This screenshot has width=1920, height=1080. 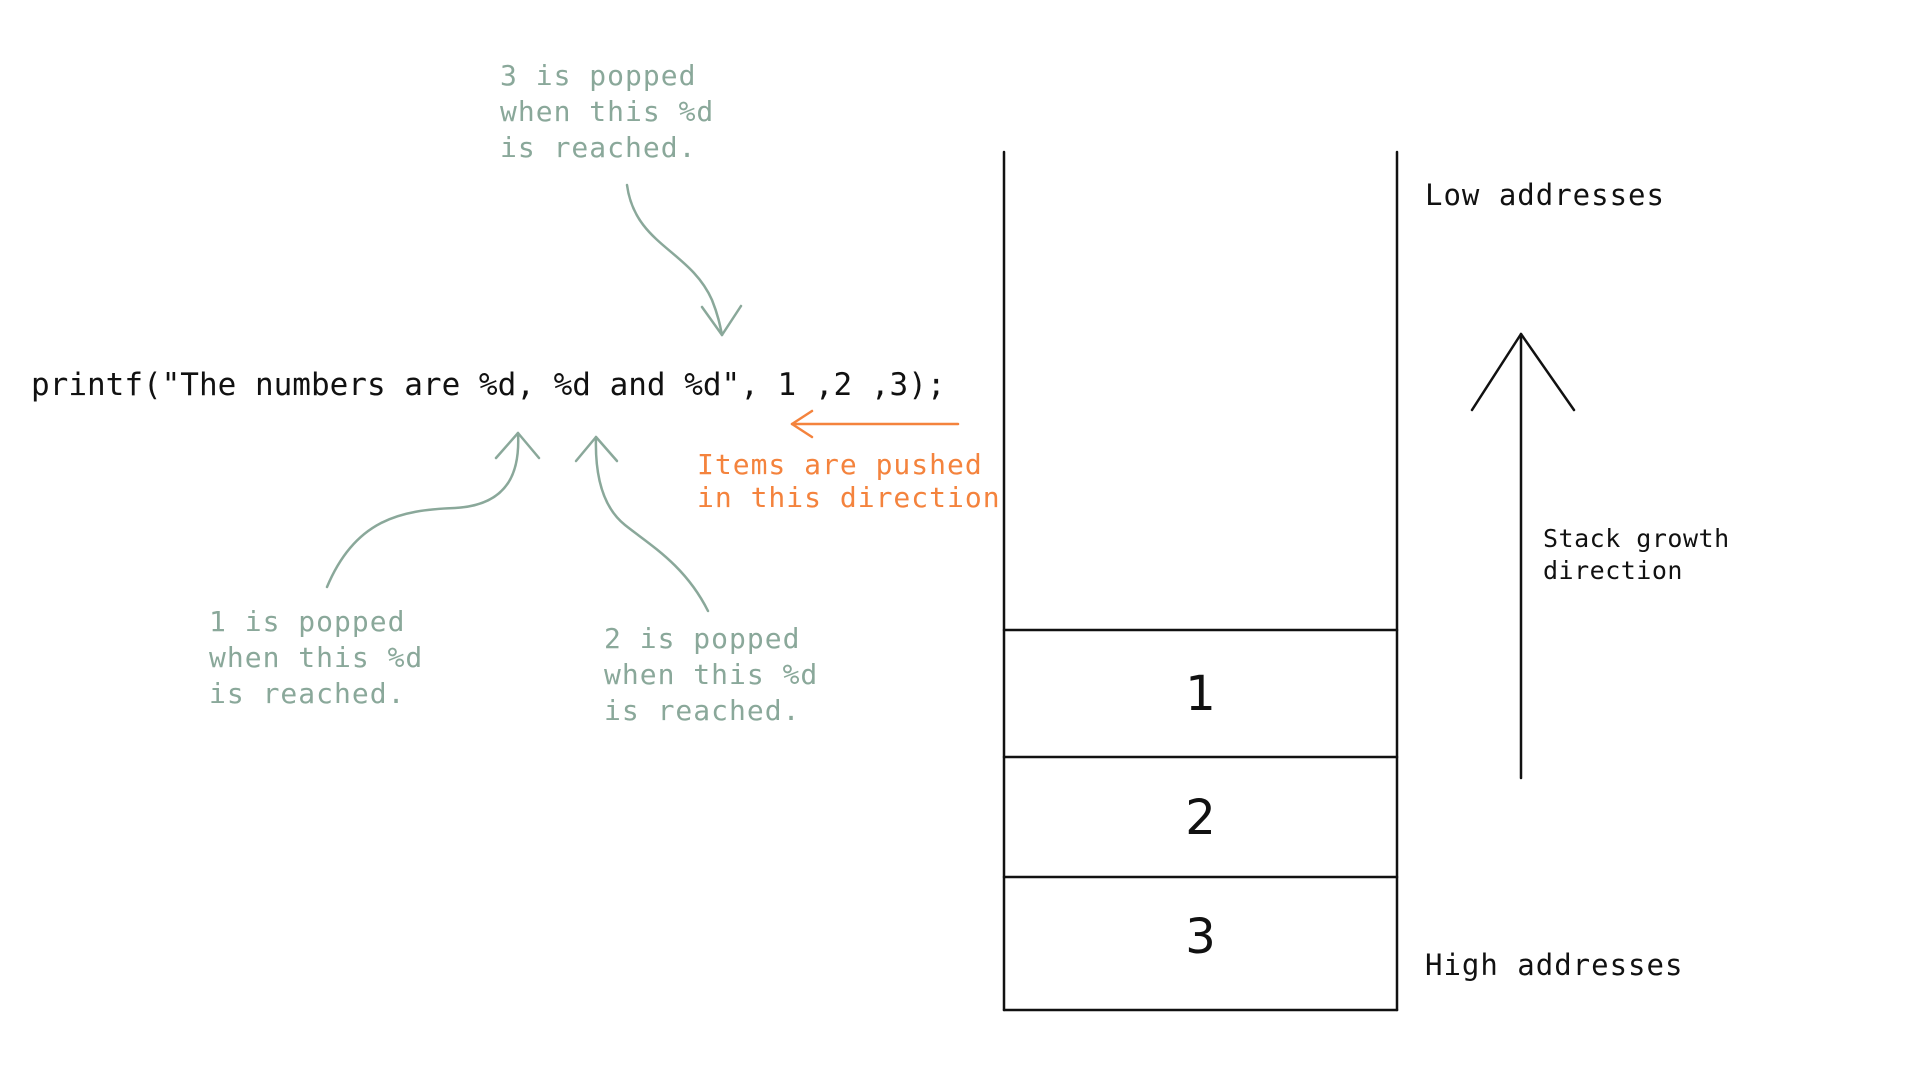 I want to click on annotation-line: 1 is popped, so click(x=307, y=621).